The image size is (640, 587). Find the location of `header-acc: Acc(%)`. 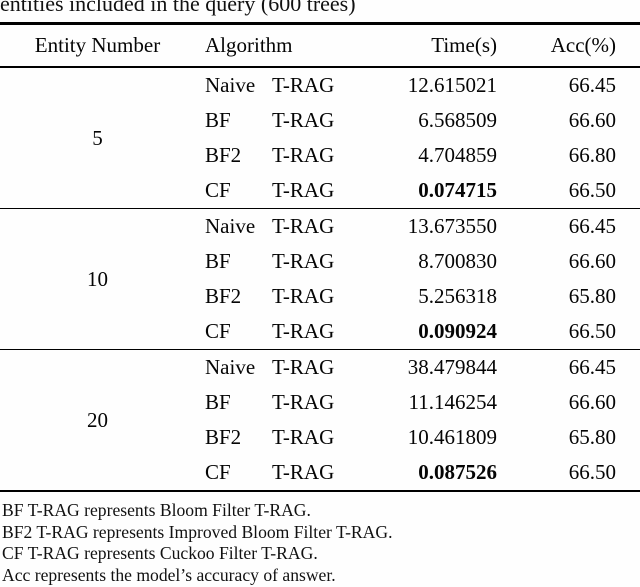

header-acc: Acc(%) is located at coordinates (568, 45).